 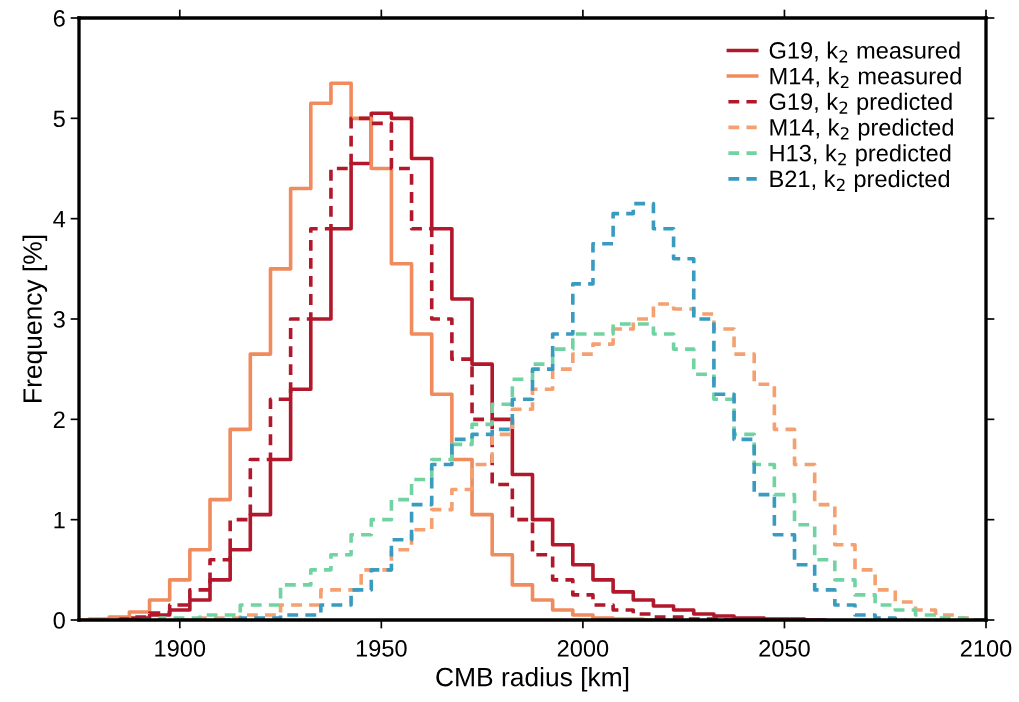 I want to click on legend-label: M14, k$_{2}$ measured, so click(x=865, y=78).